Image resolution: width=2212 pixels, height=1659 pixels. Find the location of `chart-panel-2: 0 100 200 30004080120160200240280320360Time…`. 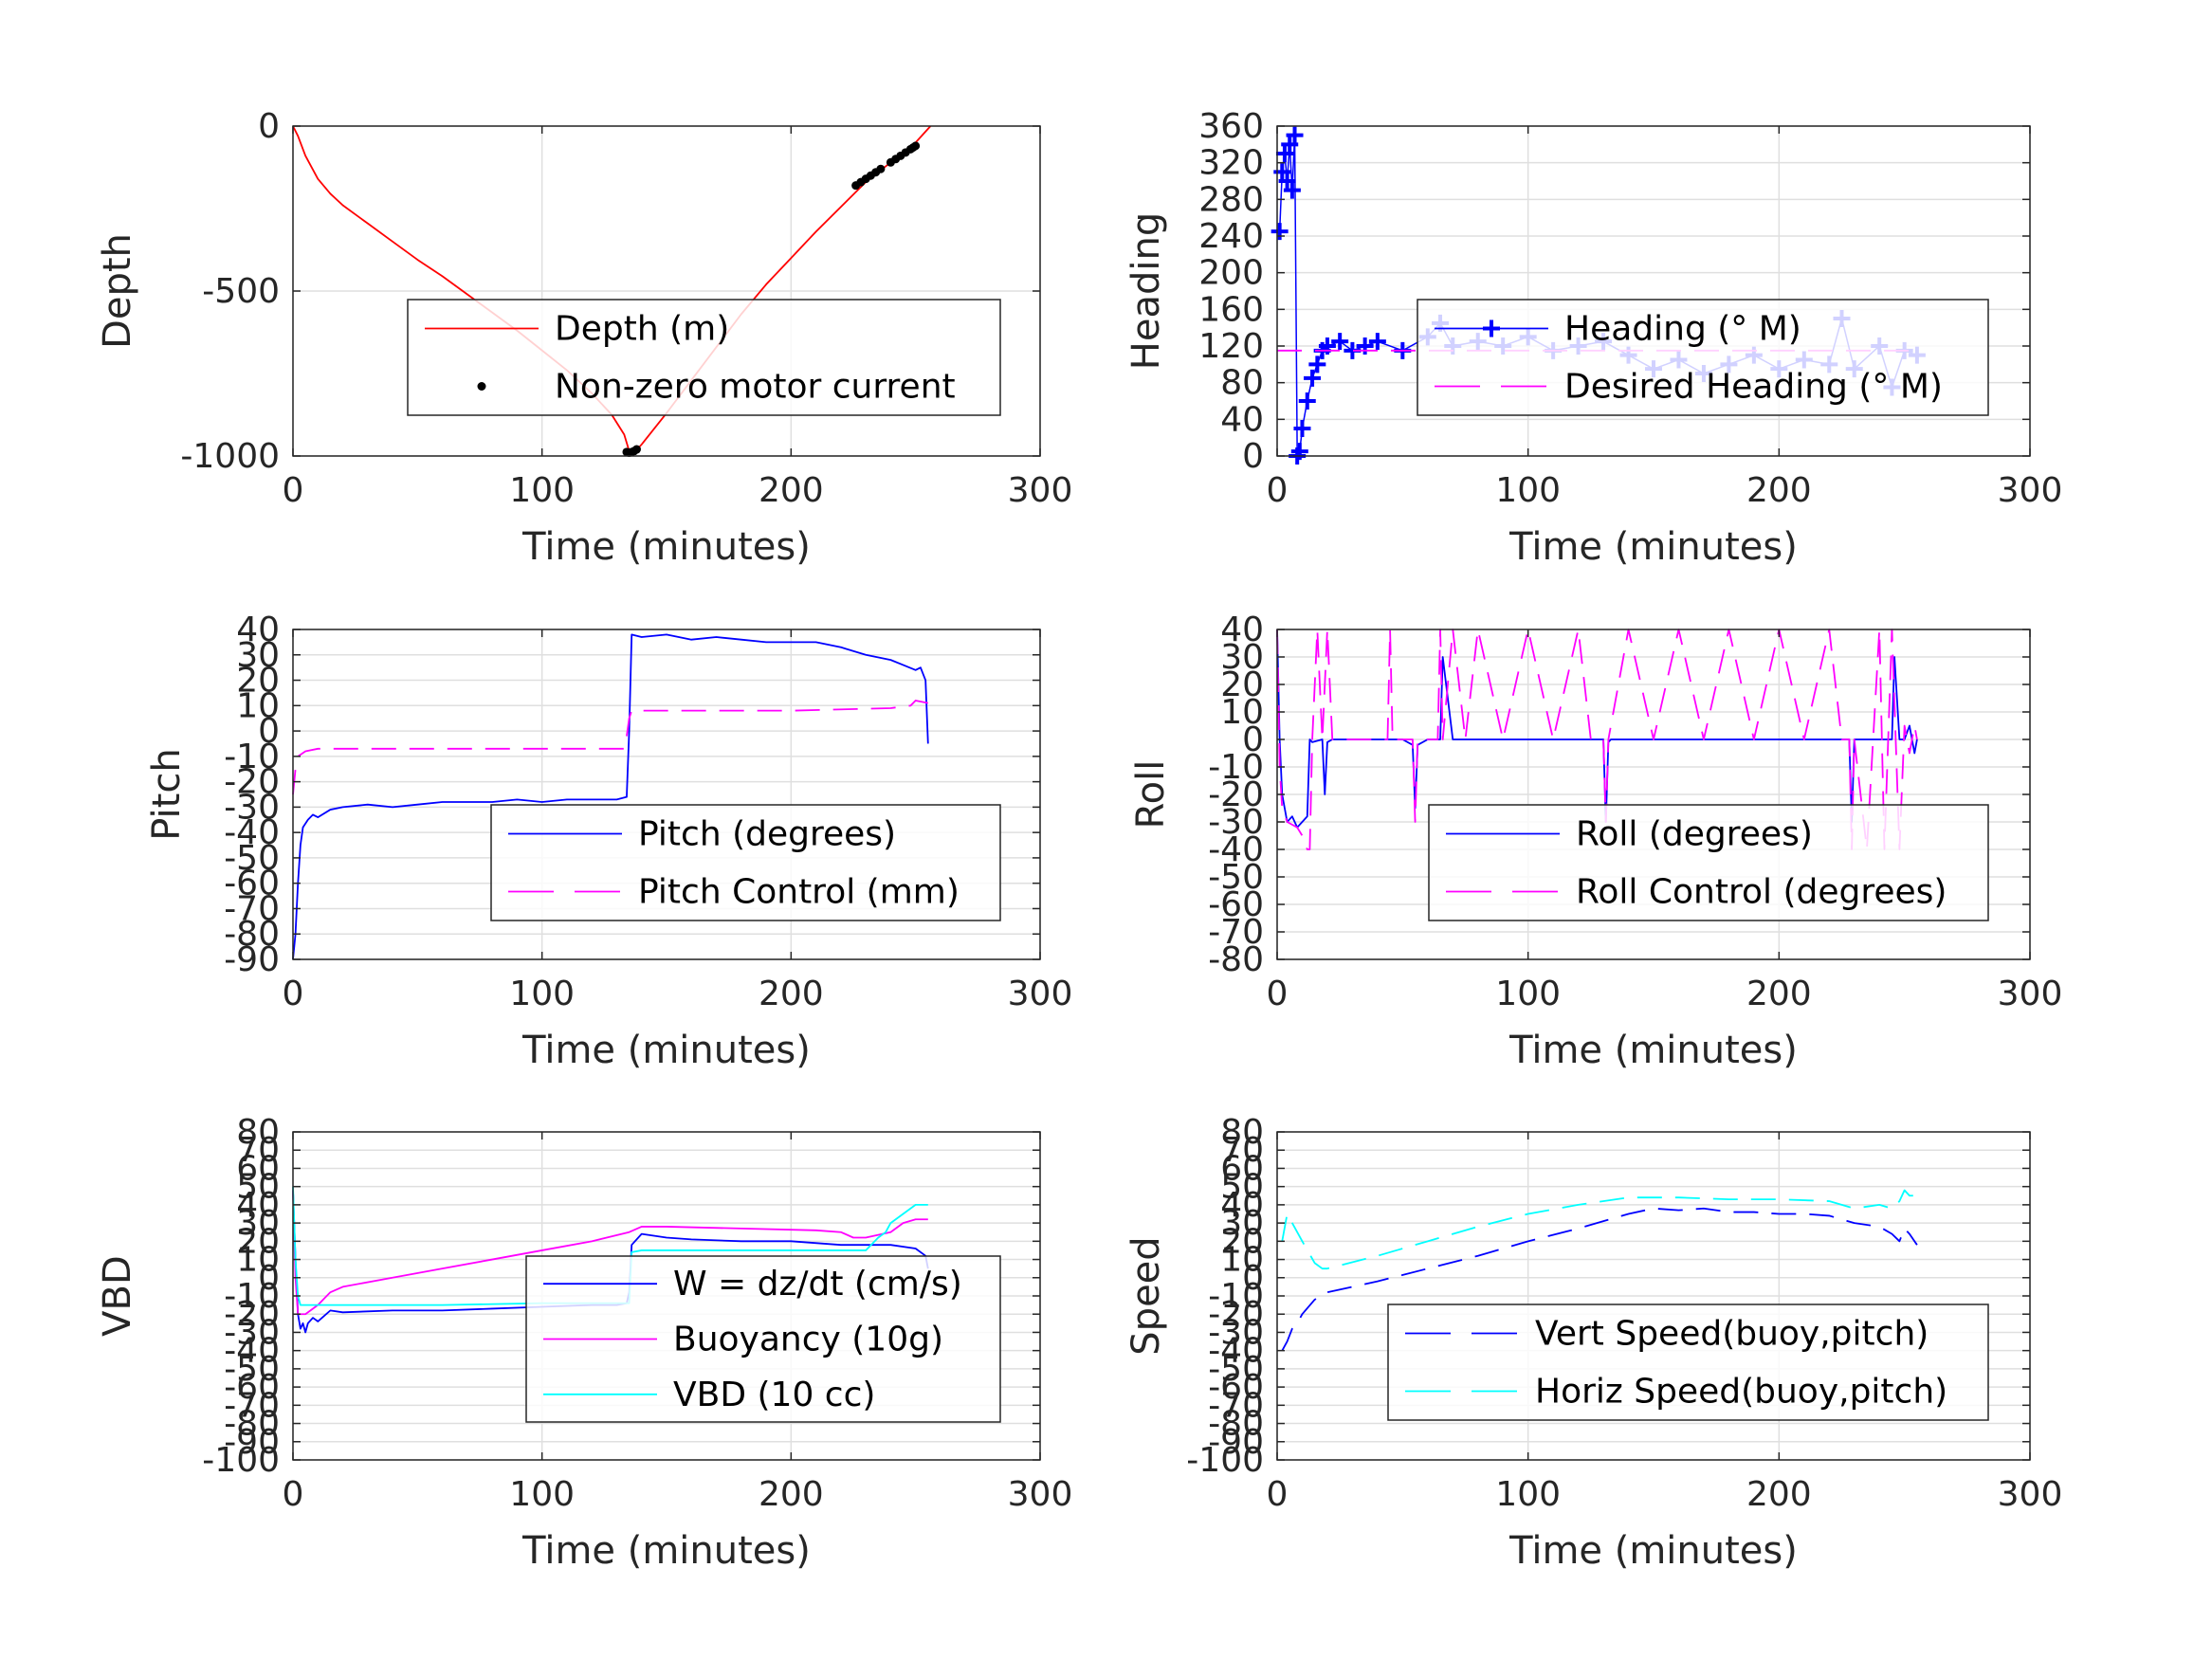

chart-panel-2: 0 100 200 30004080120160200240280320360Time… is located at coordinates (1593, 338).